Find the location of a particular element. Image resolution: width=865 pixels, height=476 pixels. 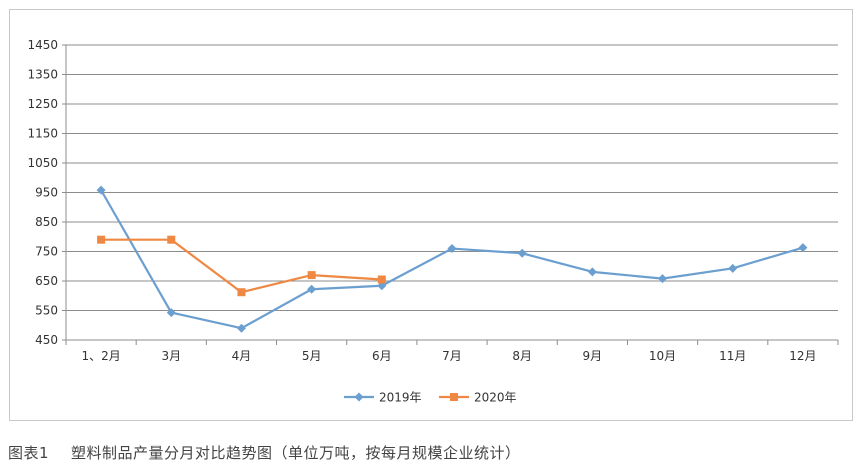

y-tick-label: 1250 is located at coordinates (42, 104).